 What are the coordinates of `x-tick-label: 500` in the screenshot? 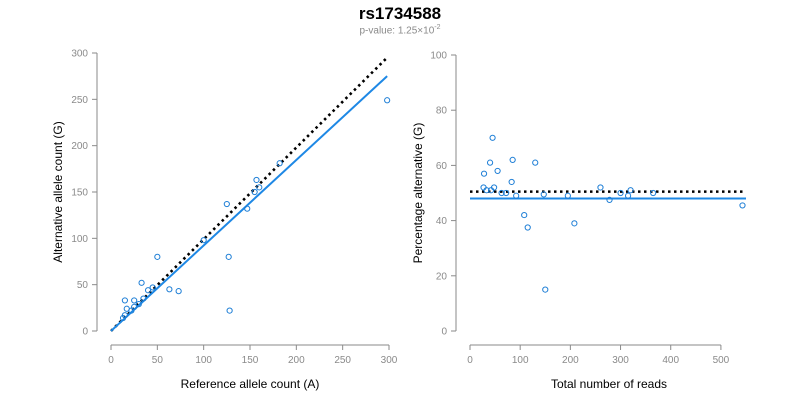 It's located at (721, 360).